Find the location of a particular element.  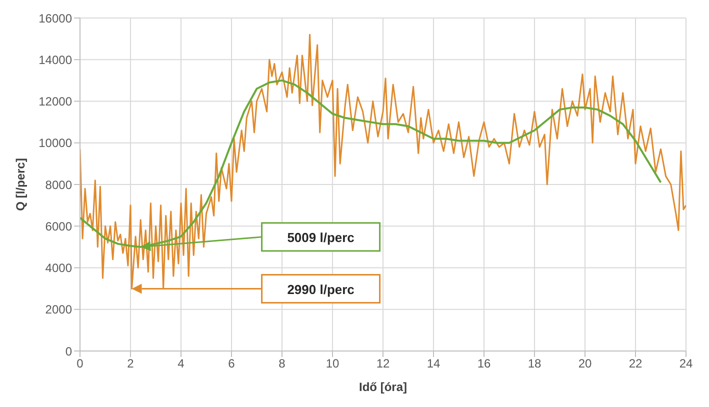

annotation: 2990 l/perc is located at coordinates (320, 289).